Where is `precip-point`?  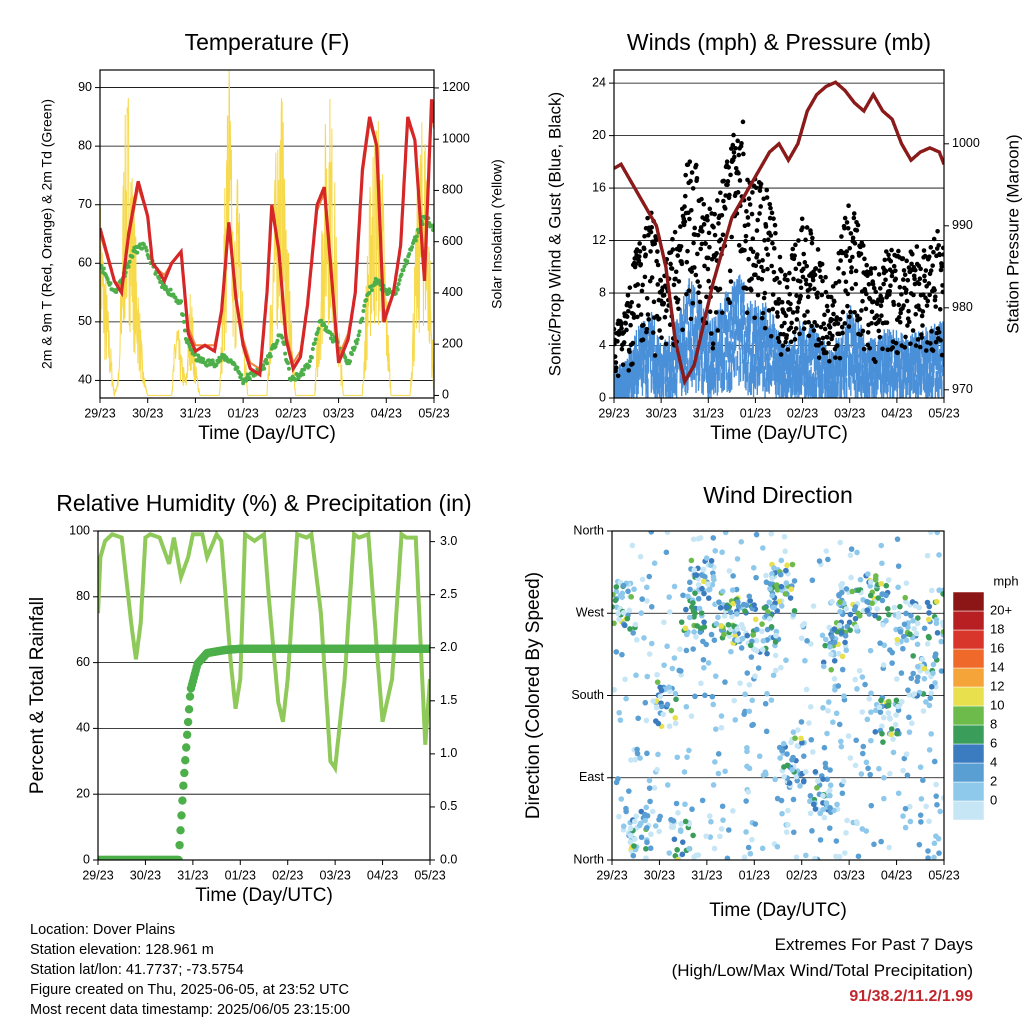 precip-point is located at coordinates (187, 734).